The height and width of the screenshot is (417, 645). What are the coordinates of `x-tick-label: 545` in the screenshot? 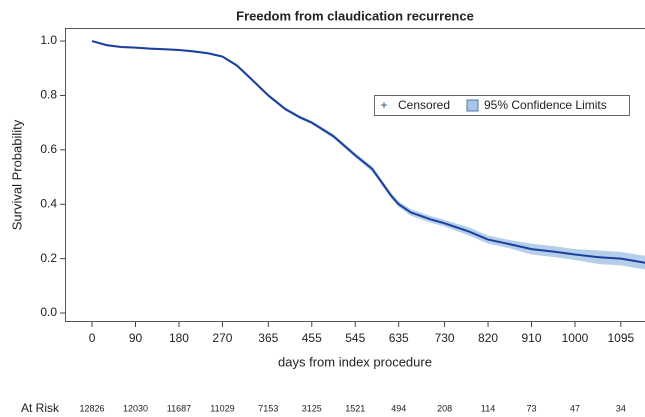 It's located at (355, 338).